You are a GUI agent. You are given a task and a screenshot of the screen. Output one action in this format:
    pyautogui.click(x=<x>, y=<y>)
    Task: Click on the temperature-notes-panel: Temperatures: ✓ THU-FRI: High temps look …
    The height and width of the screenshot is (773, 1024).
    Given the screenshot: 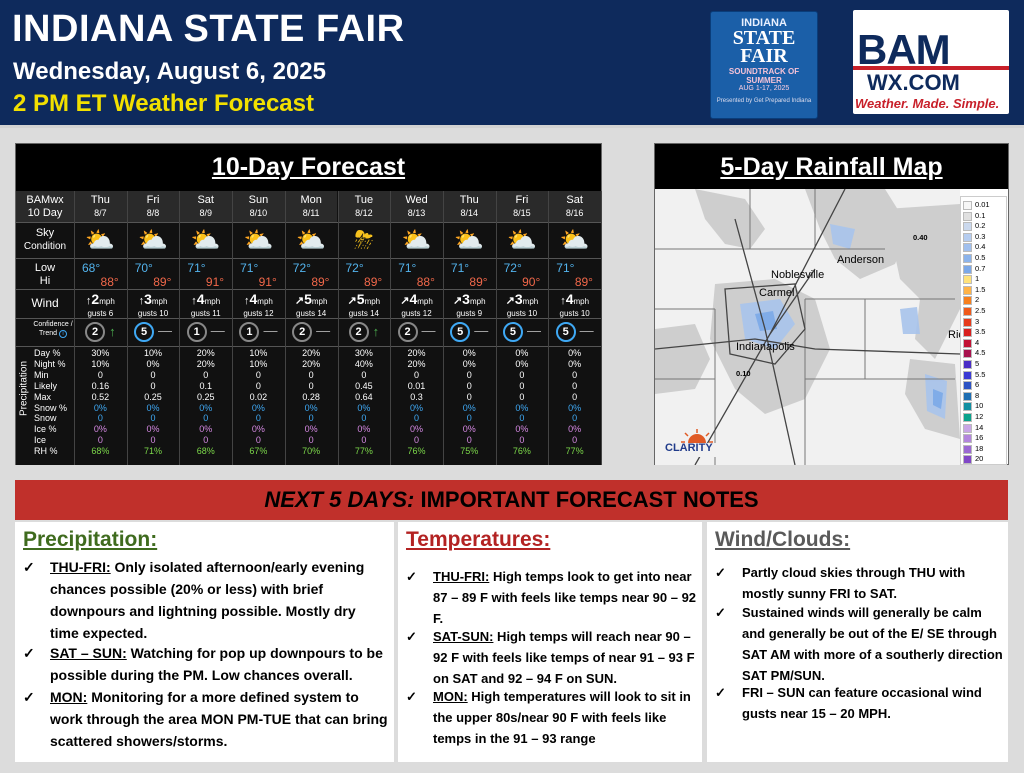 What is the action you would take?
    pyautogui.click(x=550, y=642)
    